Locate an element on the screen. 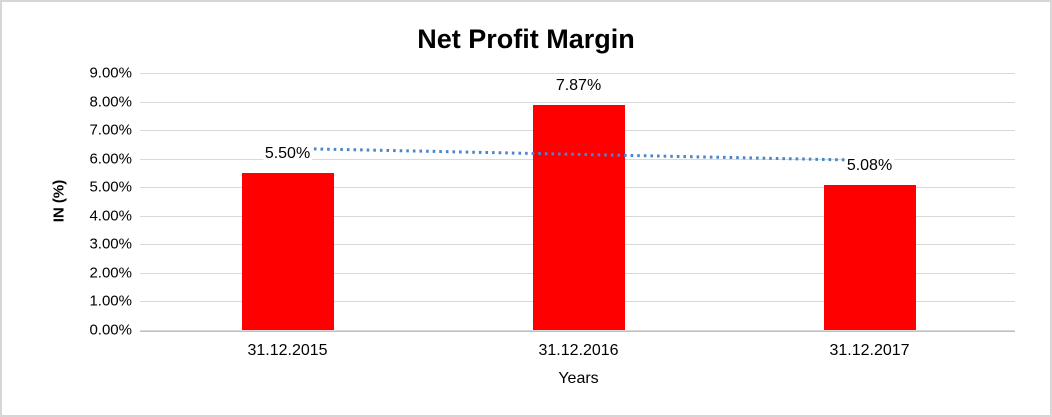 This screenshot has height=417, width=1052. bar-value-label: 5.08% is located at coordinates (869, 165).